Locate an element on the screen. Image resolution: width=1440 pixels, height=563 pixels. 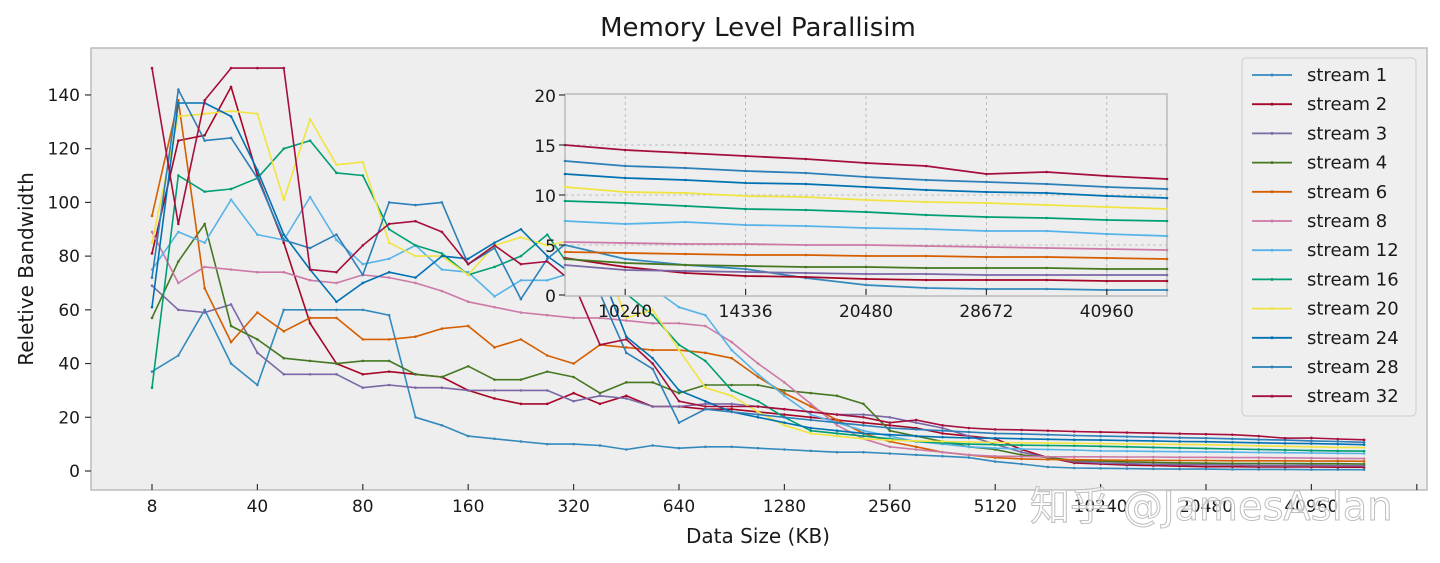
x-tick-label: 40960 is located at coordinates (1311, 507).